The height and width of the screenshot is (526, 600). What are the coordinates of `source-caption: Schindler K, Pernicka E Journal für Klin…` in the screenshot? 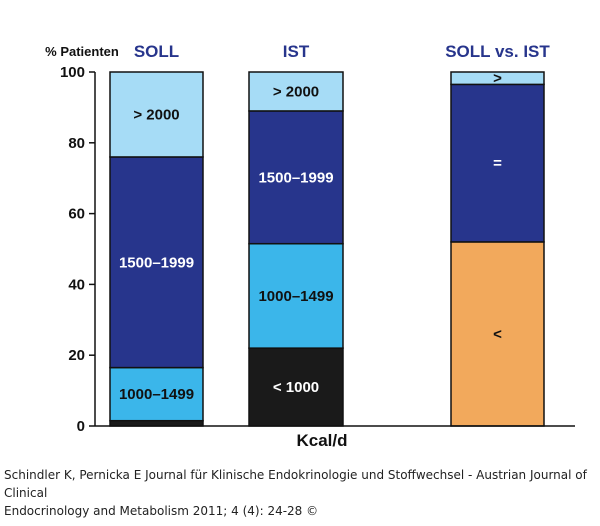 It's located at (299, 493).